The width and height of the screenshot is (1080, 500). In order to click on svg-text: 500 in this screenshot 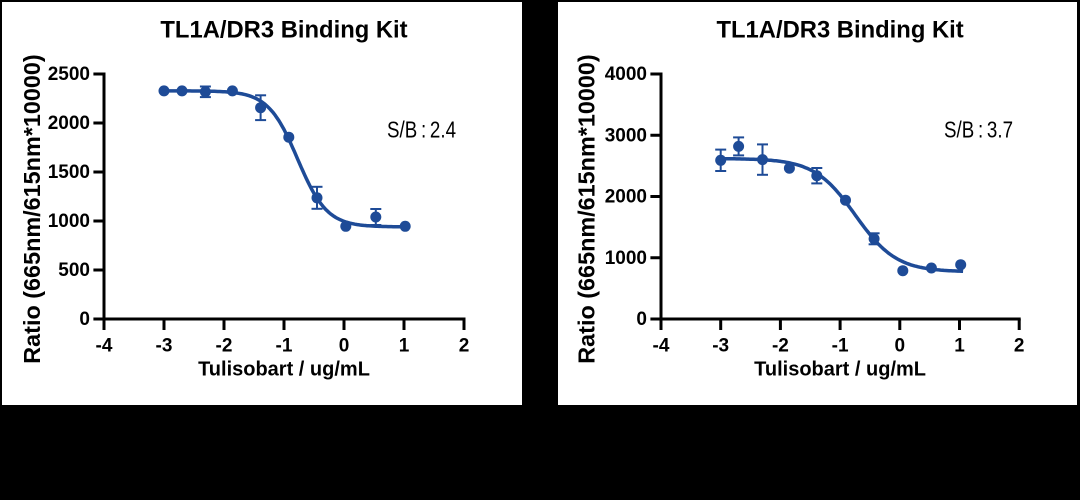, I will do `click(74, 270)`.